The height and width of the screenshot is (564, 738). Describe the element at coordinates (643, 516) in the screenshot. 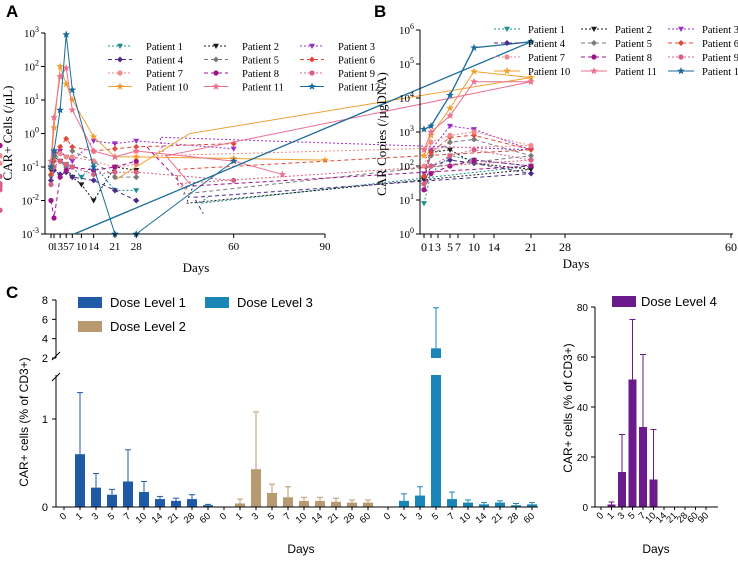

I see `panel-d-x-tick-label: 7` at that location.